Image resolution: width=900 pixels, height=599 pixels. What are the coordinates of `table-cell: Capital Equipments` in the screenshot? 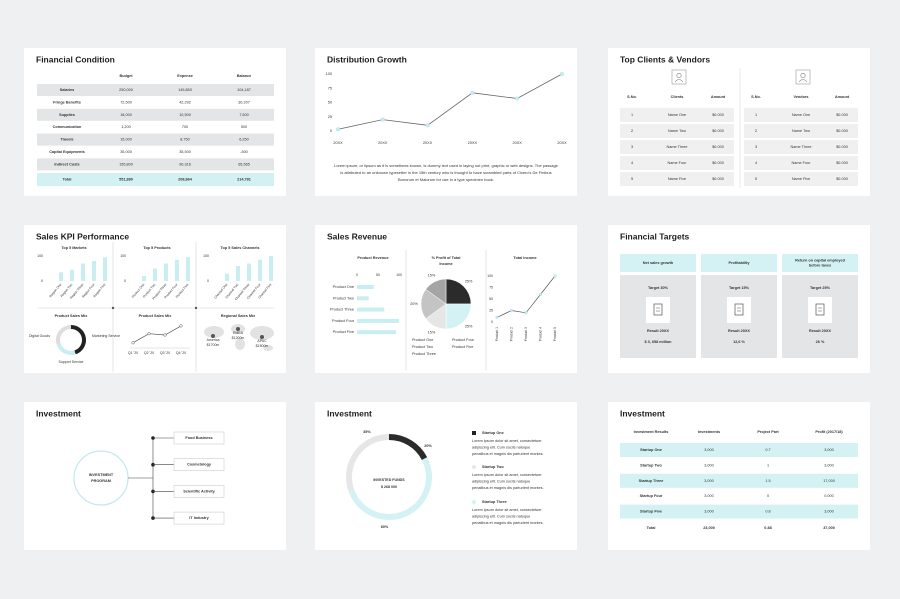 It's located at (66, 152).